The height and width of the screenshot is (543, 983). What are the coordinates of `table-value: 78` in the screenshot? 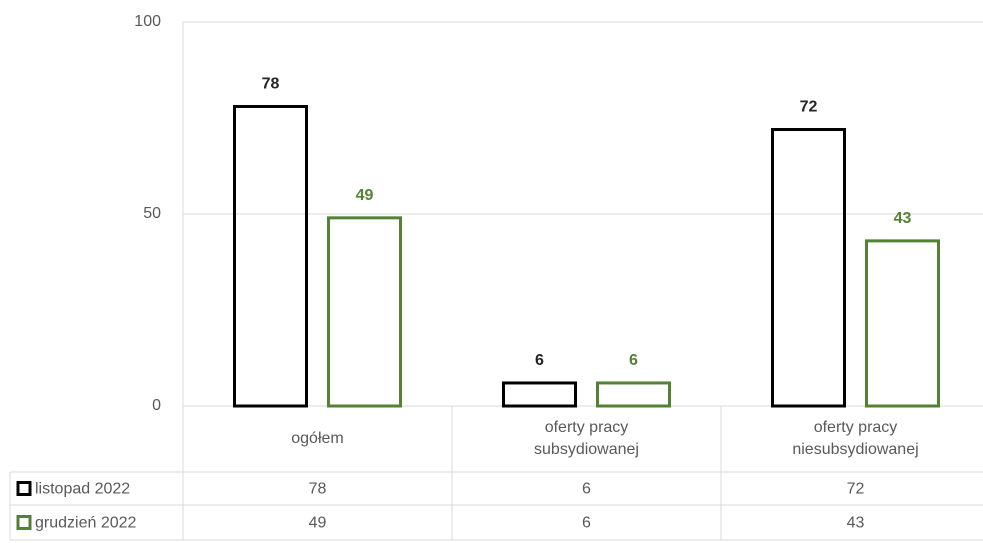 It's located at (318, 489).